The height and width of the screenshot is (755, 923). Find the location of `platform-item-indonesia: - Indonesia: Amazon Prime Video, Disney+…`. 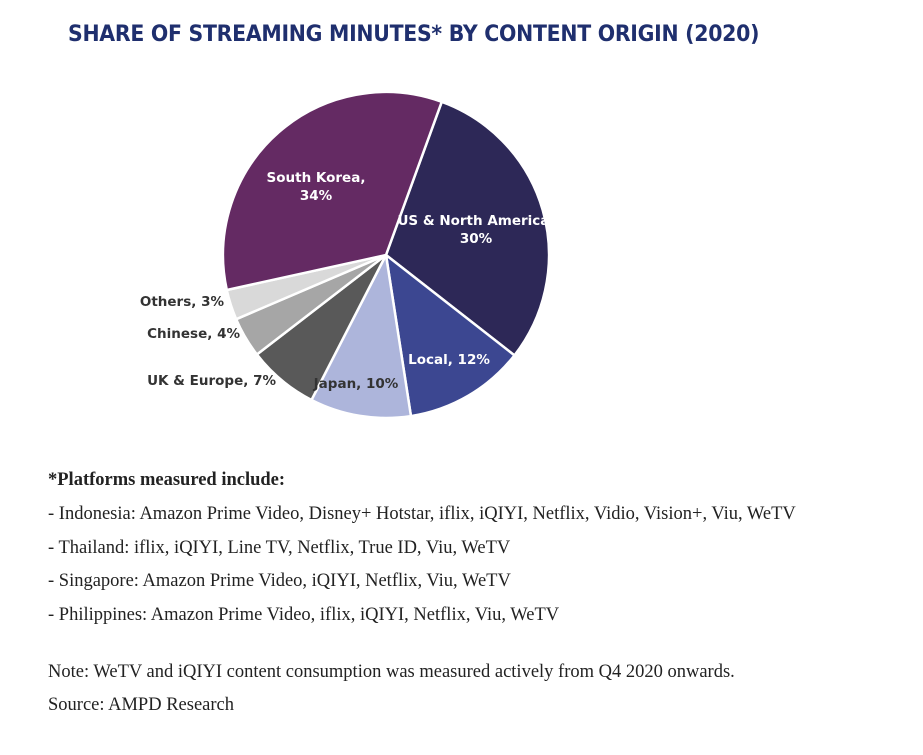

platform-item-indonesia: - Indonesia: Amazon Prime Video, Disney+… is located at coordinates (422, 514).